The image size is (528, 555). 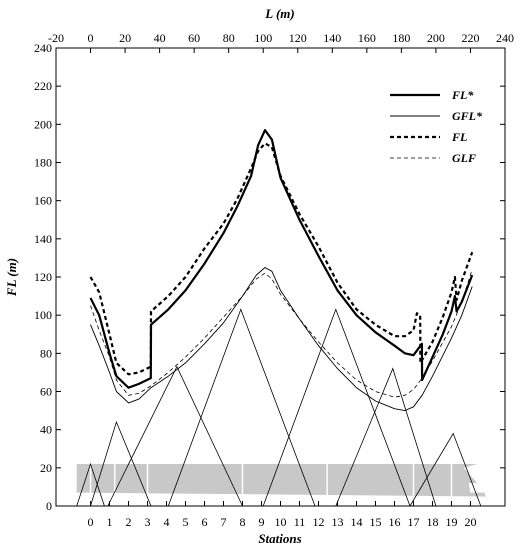 I want to click on station-label-7: 7, so click(x=224, y=522).